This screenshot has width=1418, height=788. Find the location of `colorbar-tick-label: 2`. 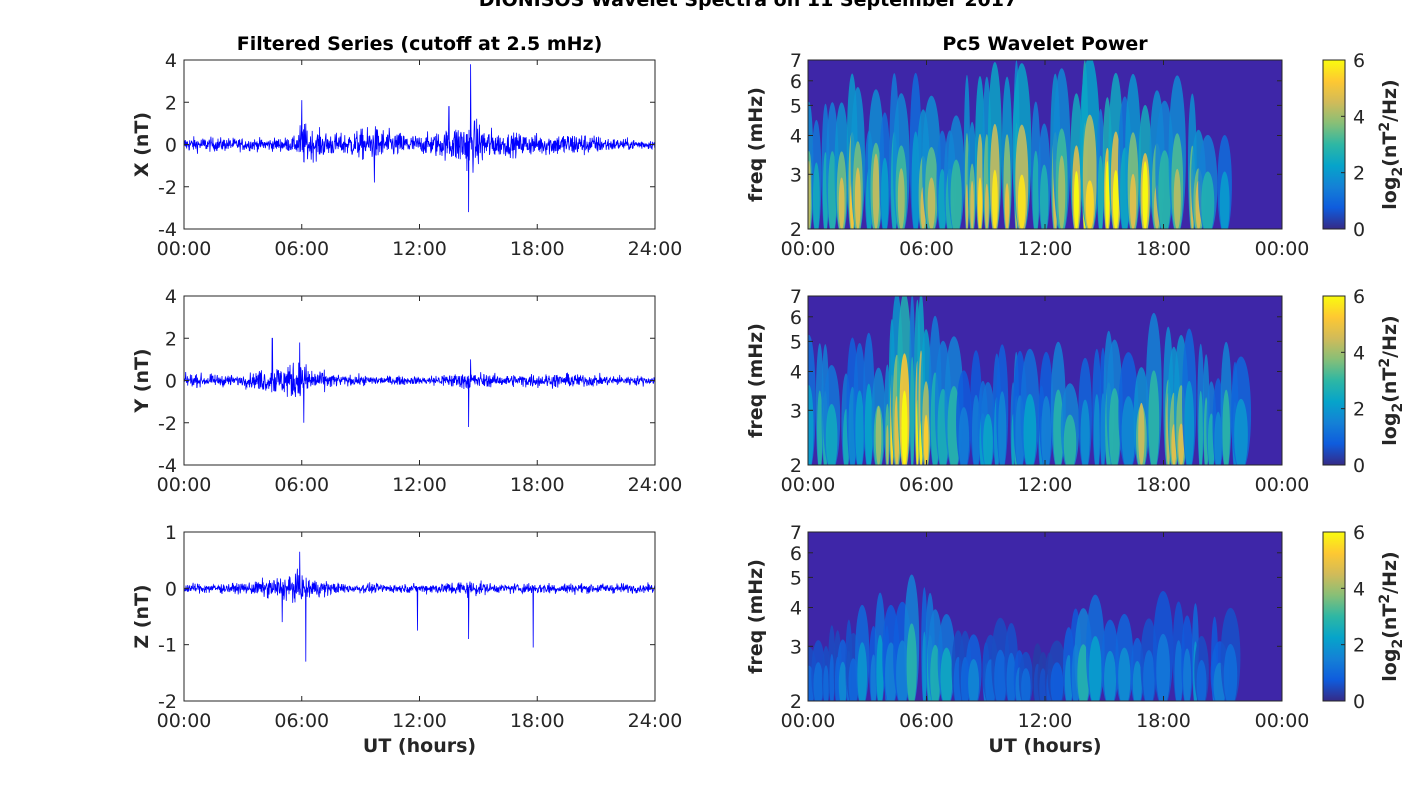

colorbar-tick-label: 2 is located at coordinates (1359, 174).